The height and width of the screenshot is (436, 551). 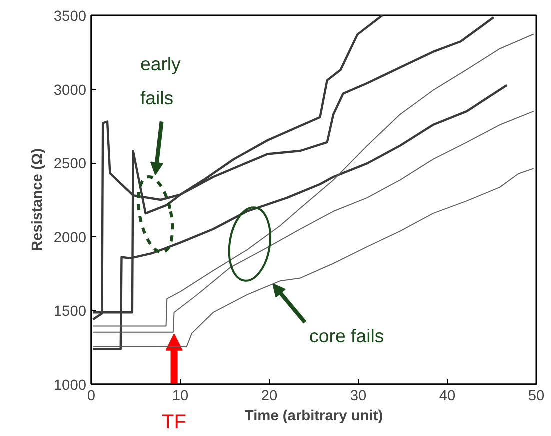 I want to click on y-tick-label: 2500, so click(x=70, y=164).